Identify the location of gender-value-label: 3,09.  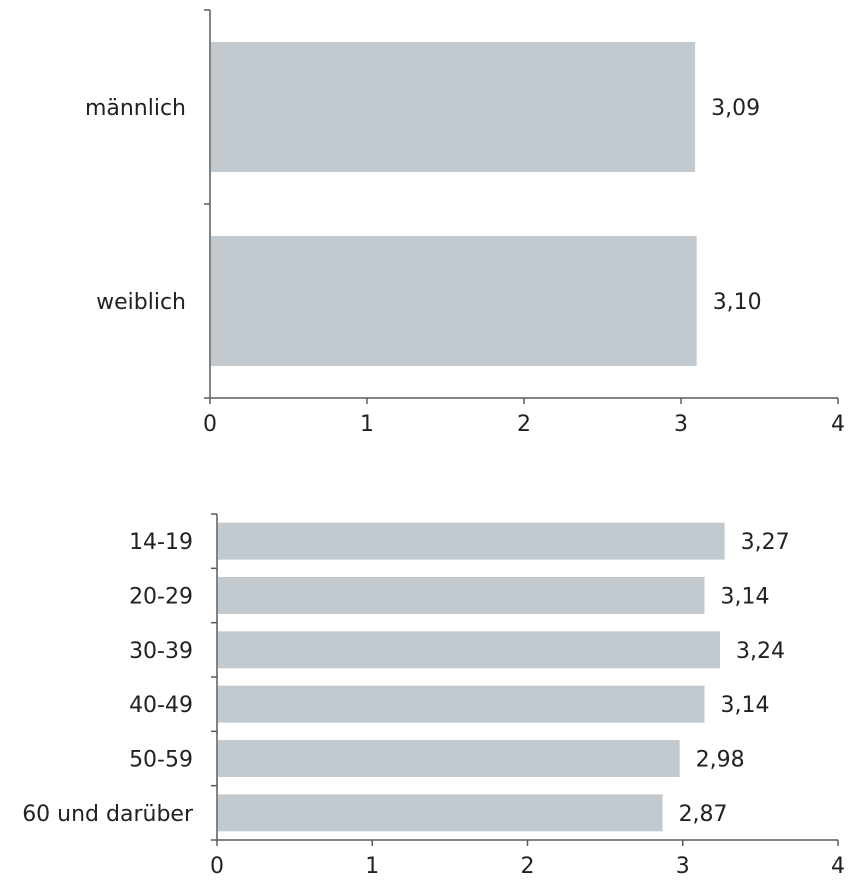
(735, 108).